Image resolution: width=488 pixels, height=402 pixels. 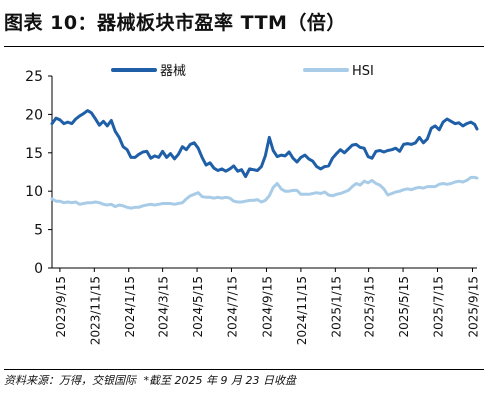 I want to click on source-note: 资料来源：万得，交银国际 *截至 2025 年 9 月 23 日收盘, so click(x=152, y=380).